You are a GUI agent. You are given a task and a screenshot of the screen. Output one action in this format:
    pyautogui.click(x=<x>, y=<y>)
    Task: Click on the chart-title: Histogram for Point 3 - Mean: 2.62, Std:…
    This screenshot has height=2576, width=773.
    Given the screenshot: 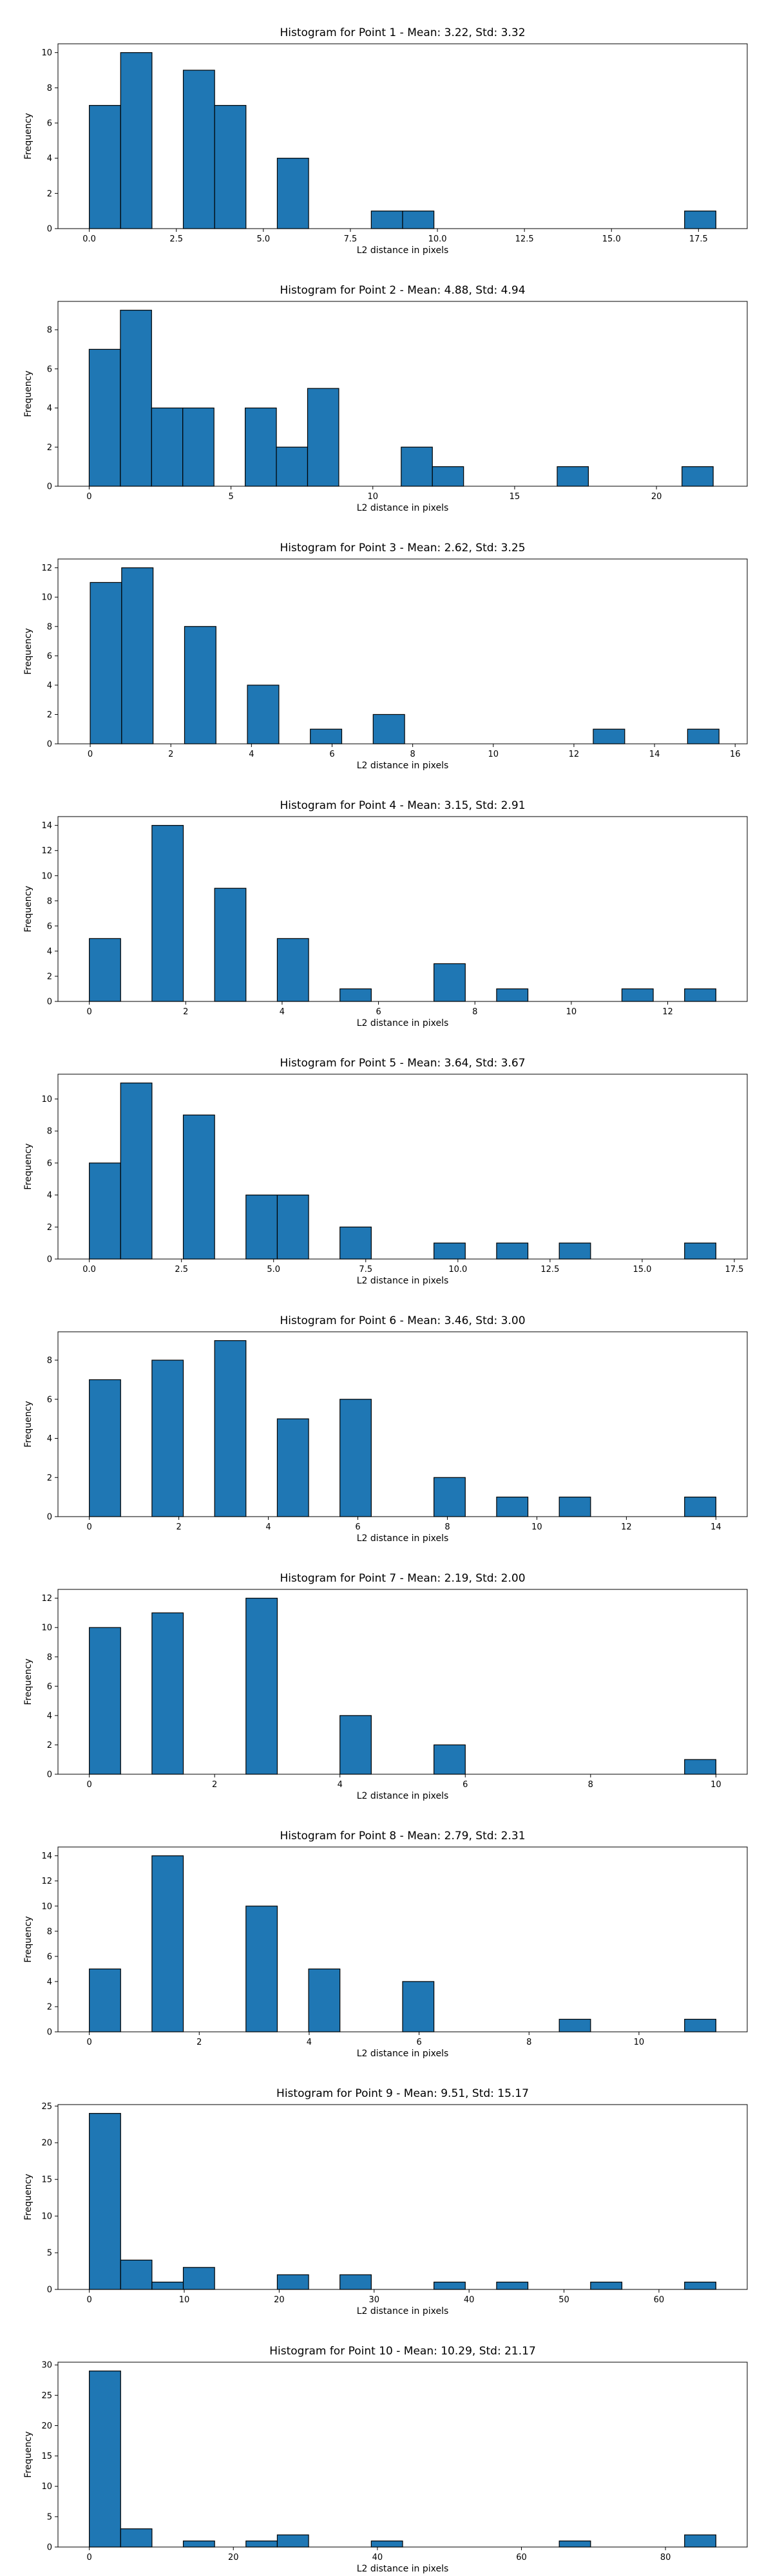 What is the action you would take?
    pyautogui.click(x=402, y=548)
    